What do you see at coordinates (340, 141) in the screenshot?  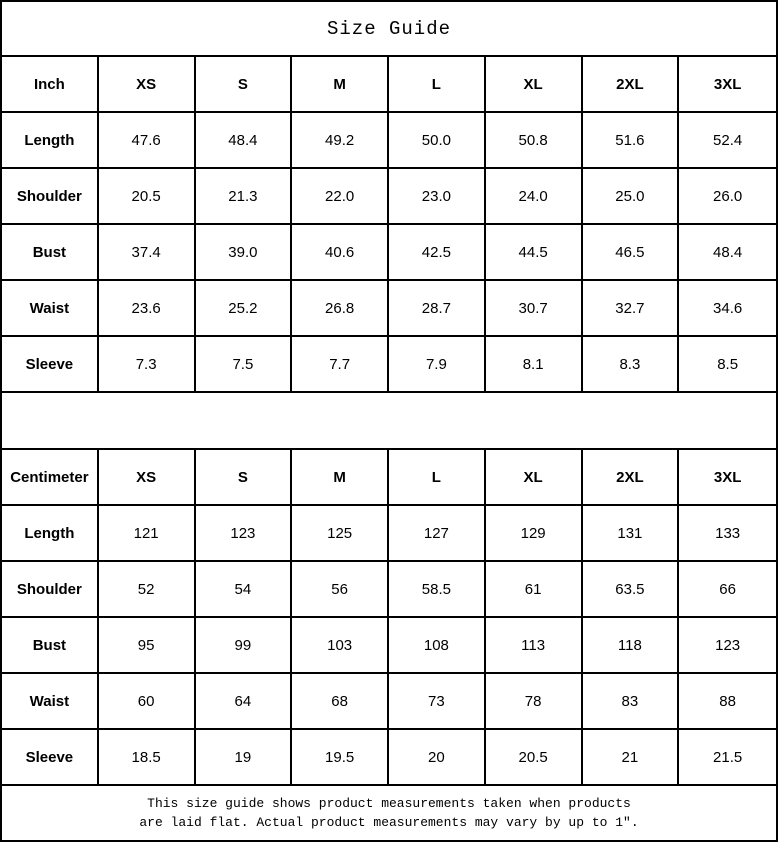 I see `value-cell: 49.2` at bounding box center [340, 141].